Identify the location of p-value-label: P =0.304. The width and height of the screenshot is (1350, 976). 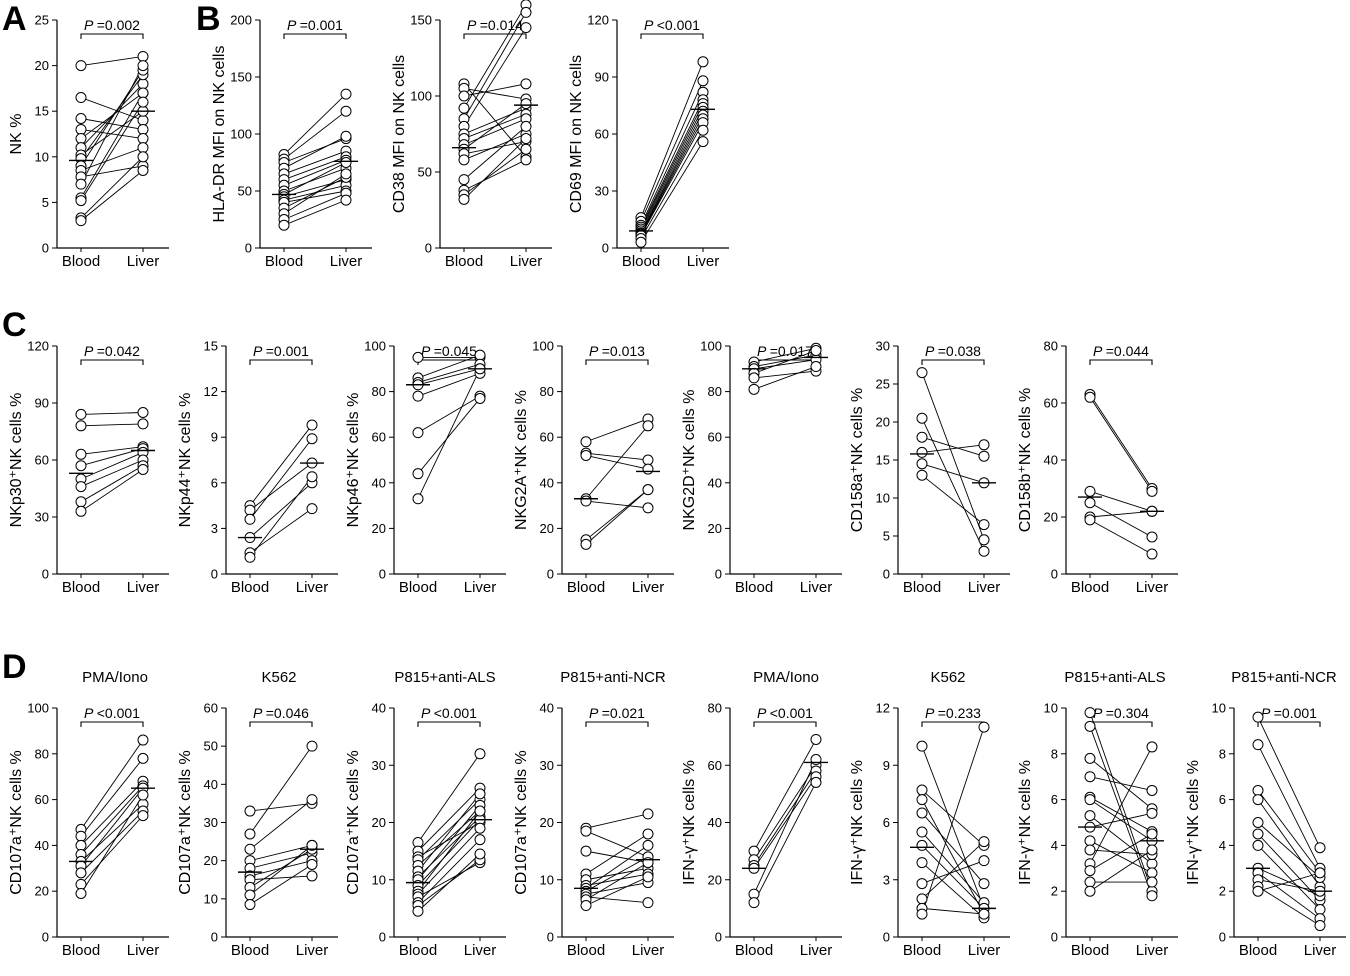
(1121, 713).